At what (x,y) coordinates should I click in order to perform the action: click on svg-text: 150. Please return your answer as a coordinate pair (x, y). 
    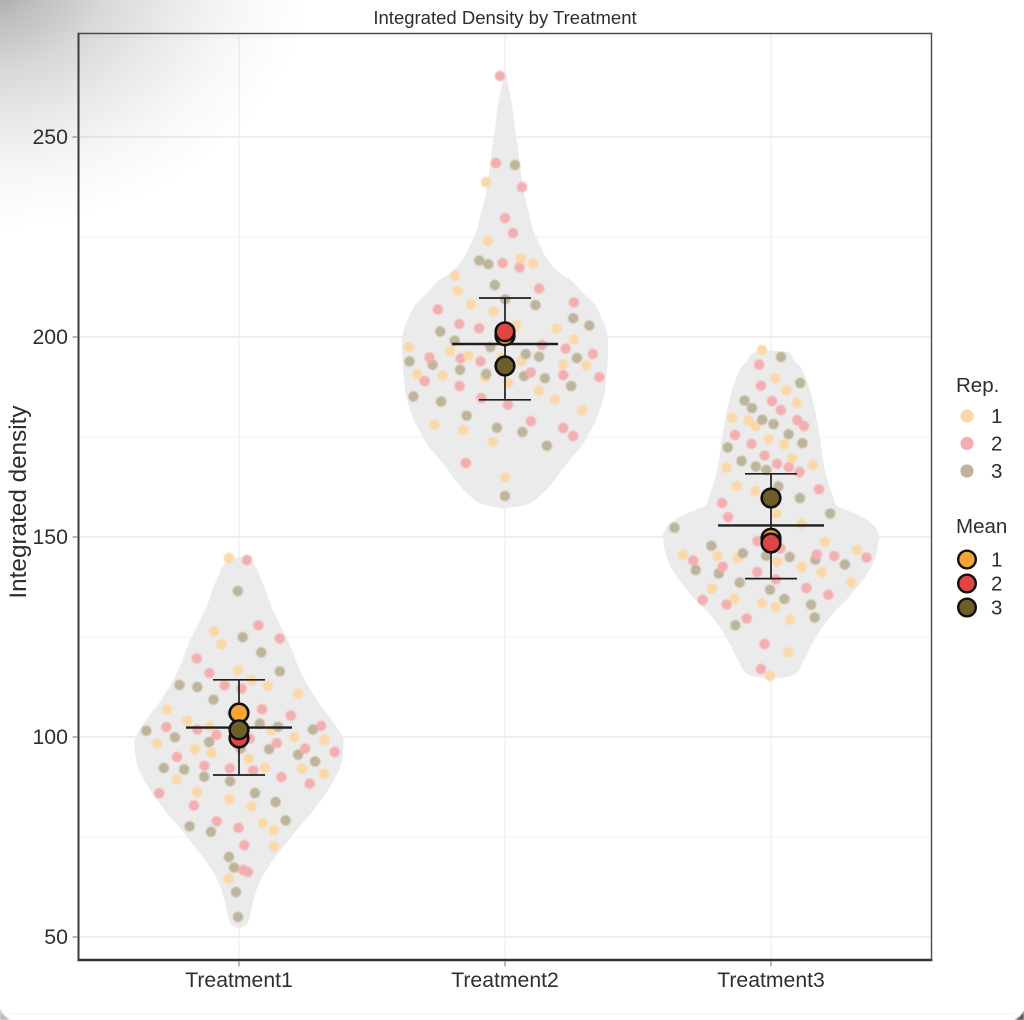
    Looking at the image, I should click on (50, 537).